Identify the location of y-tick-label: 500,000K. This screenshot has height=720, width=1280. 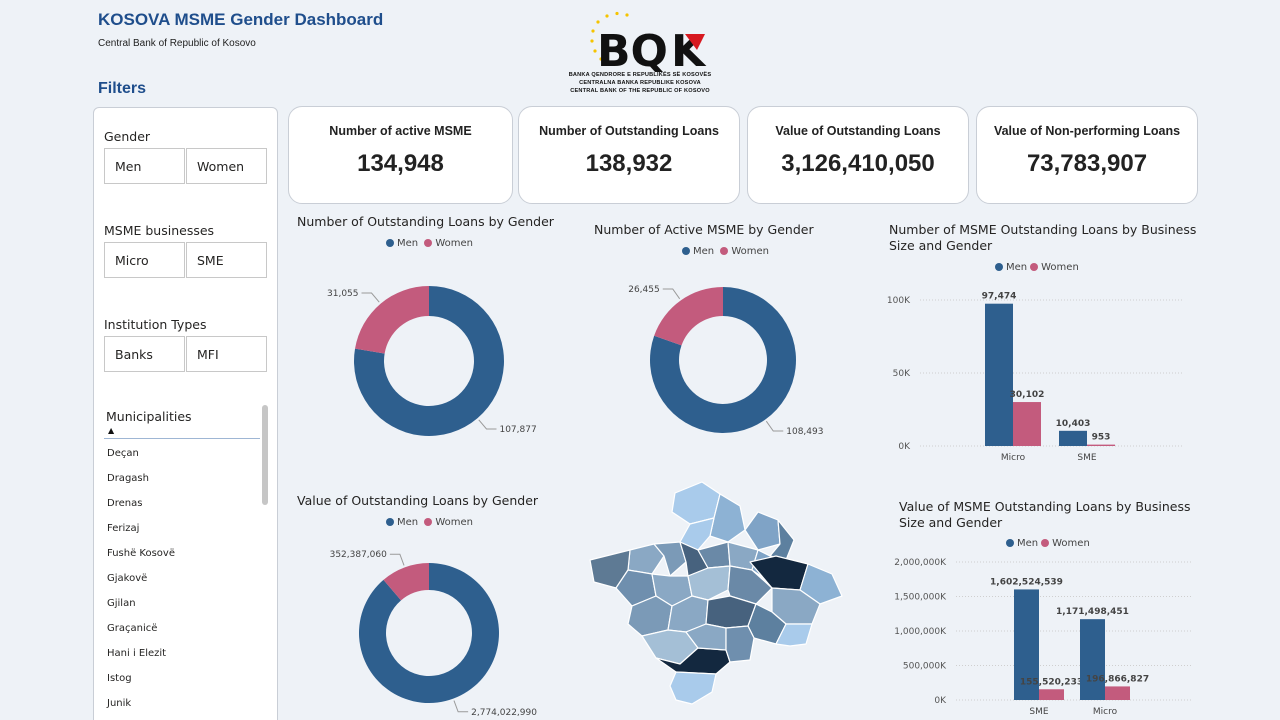
(925, 667).